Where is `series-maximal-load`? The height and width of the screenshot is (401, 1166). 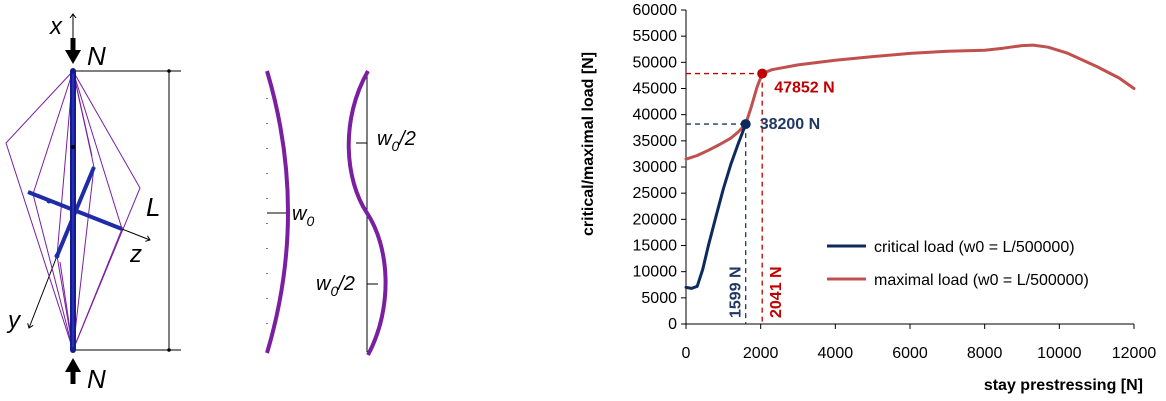
series-maximal-load is located at coordinates (910, 102).